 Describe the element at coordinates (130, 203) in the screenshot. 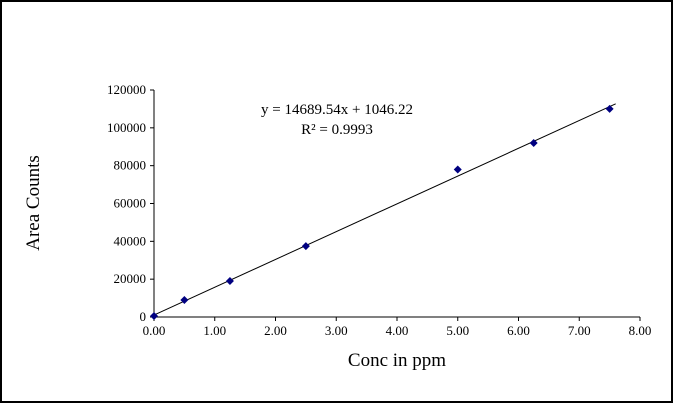

I see `y-tick-label: 60000` at that location.